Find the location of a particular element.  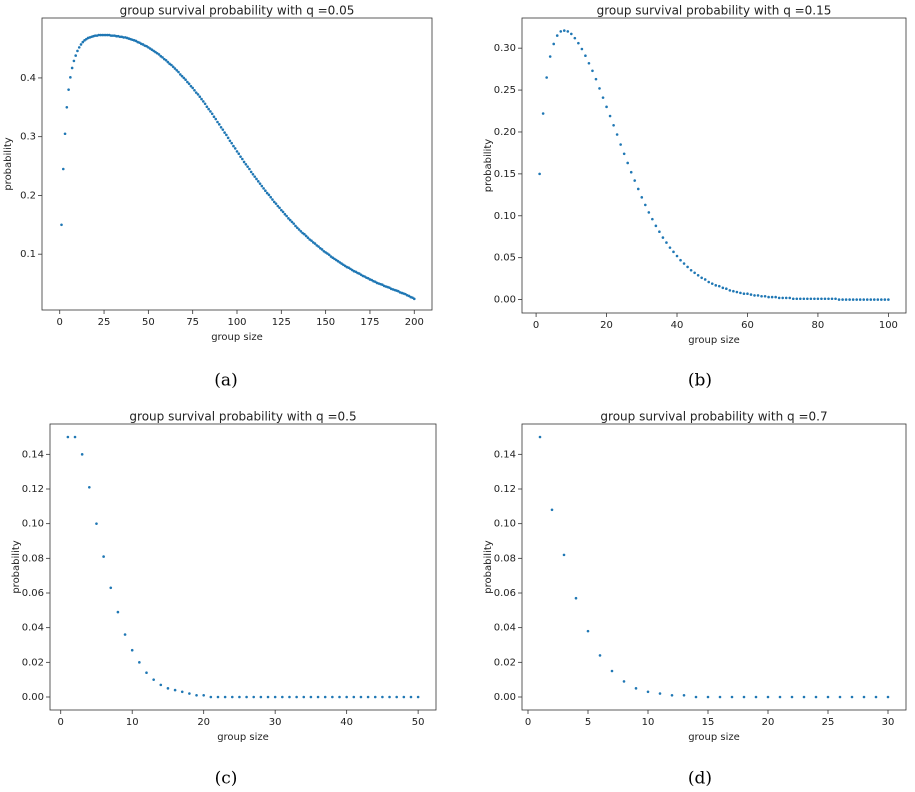

y-tick-label: 0.14 is located at coordinates (505, 454).